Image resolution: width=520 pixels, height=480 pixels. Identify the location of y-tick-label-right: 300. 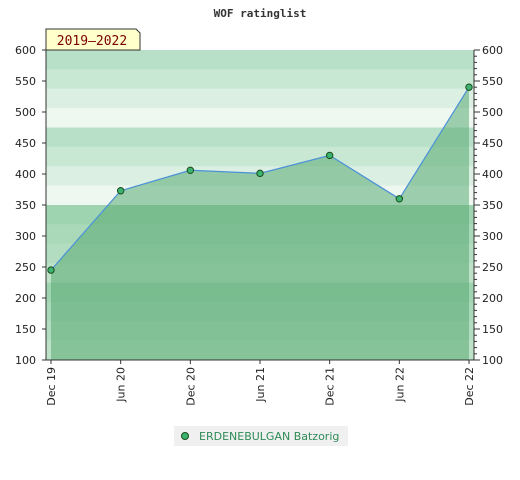
(492, 236).